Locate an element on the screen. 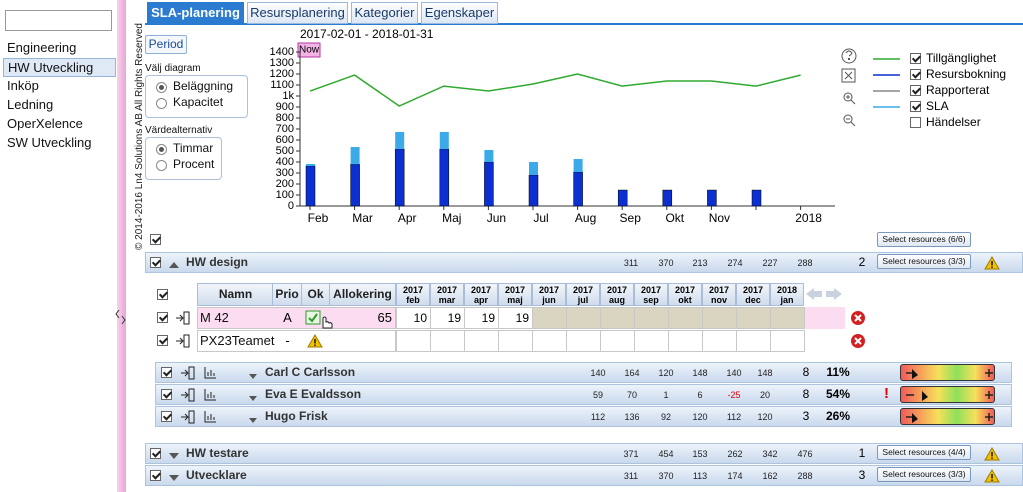  sidebar-item: Ledning is located at coordinates (30, 104).